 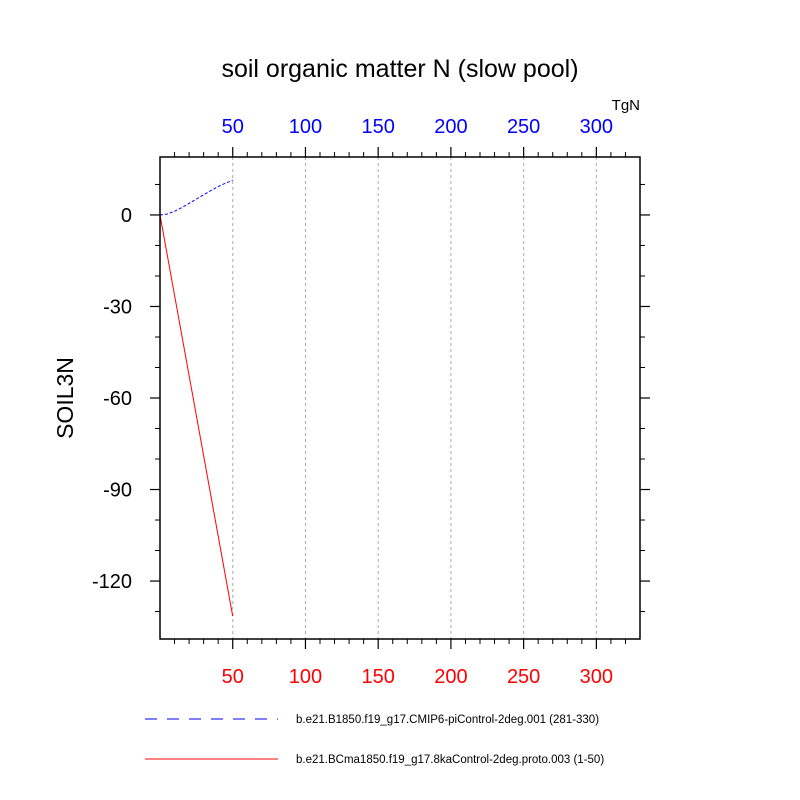 What do you see at coordinates (117, 491) in the screenshot?
I see `y-tick-label: -90` at bounding box center [117, 491].